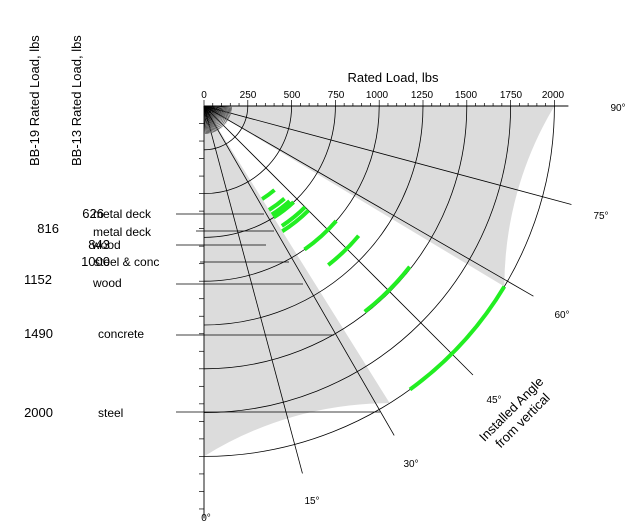  I want to click on angle-label-60: 60°, so click(561, 315).